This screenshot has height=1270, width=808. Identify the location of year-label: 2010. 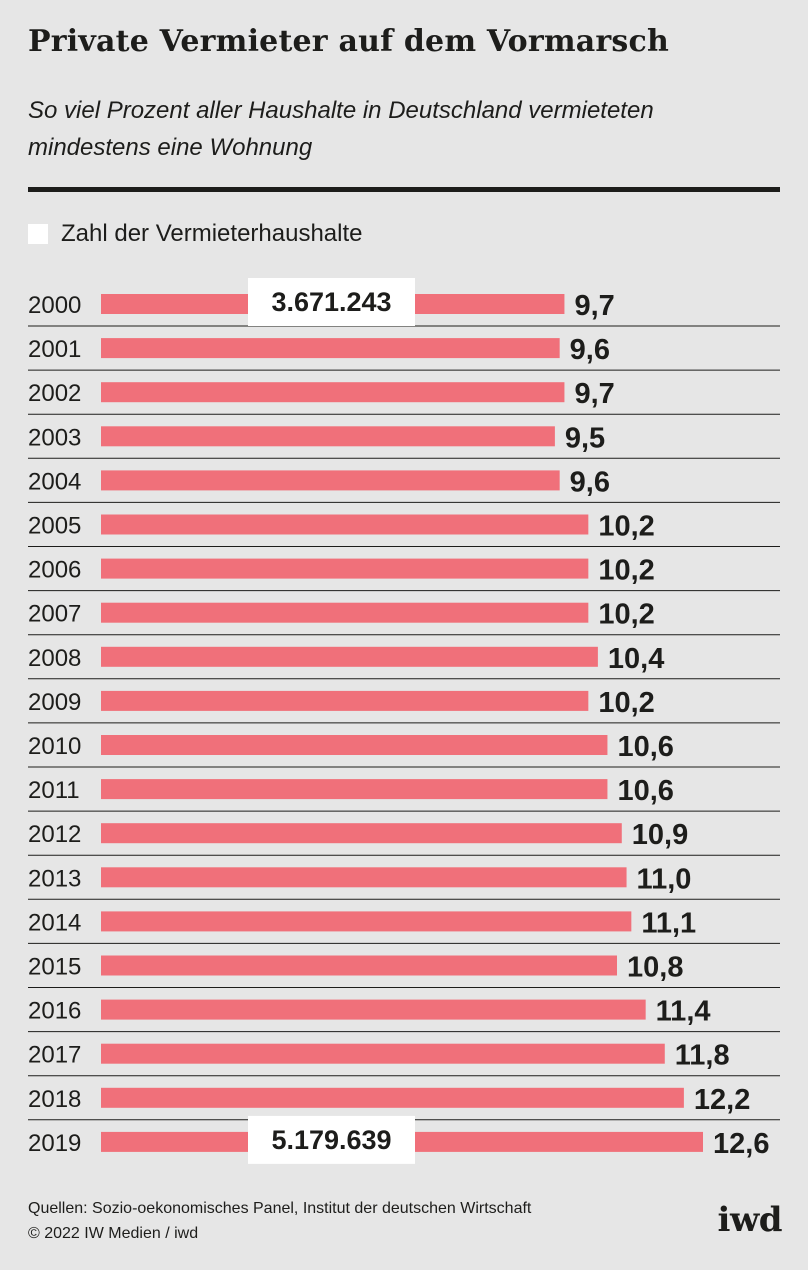
(54, 746).